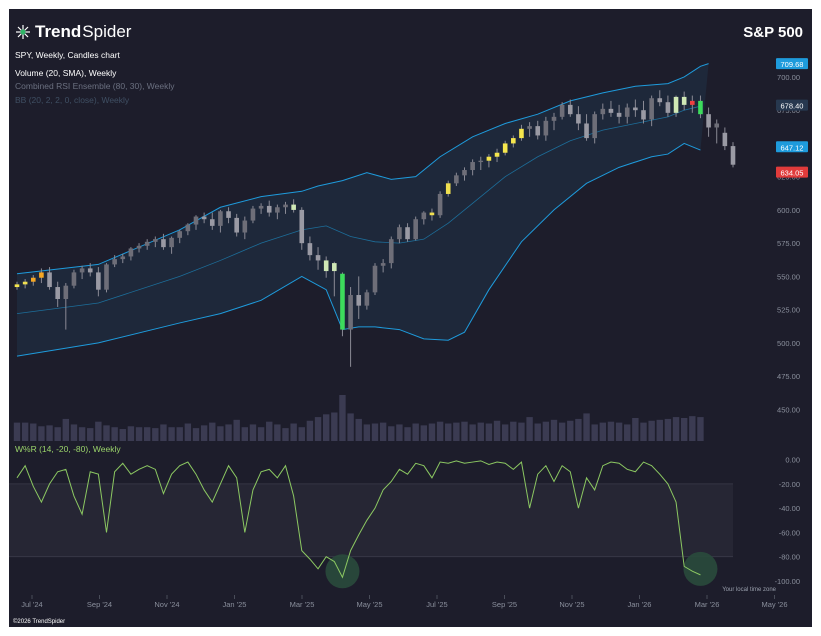 The image size is (821, 636). What do you see at coordinates (72, 100) in the screenshot?
I see `legend-bb: BB (20, 2, 2, 0, close), Weekly` at bounding box center [72, 100].